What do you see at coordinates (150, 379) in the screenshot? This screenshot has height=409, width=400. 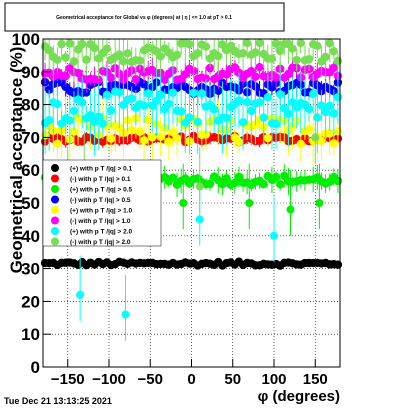 I see `x-tick-label: −50` at bounding box center [150, 379].